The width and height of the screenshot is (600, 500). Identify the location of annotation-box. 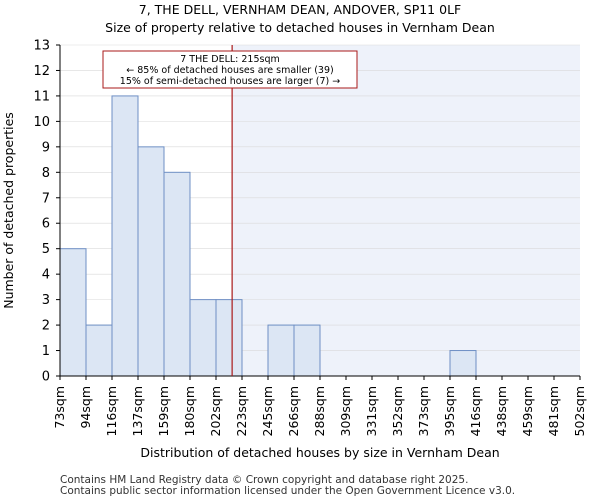
(230, 69).